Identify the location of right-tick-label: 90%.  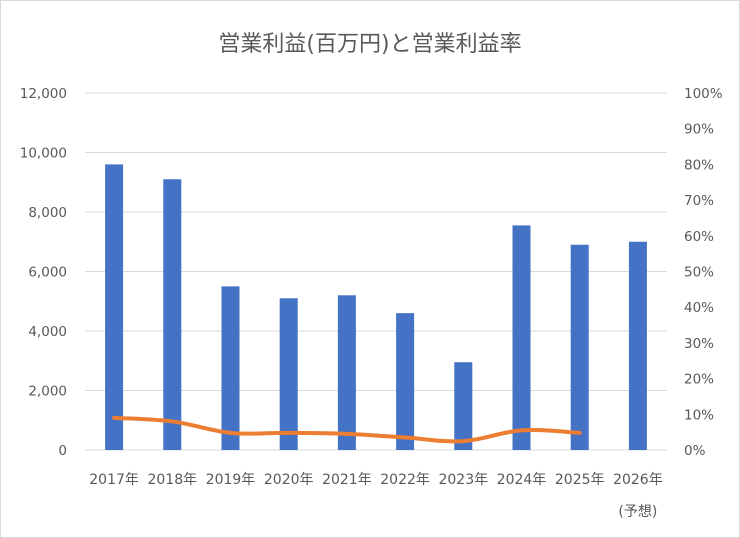
(699, 130).